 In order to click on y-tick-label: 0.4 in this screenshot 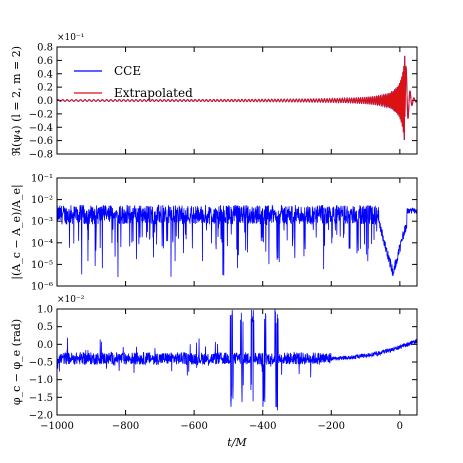, I will do `click(45, 74)`.